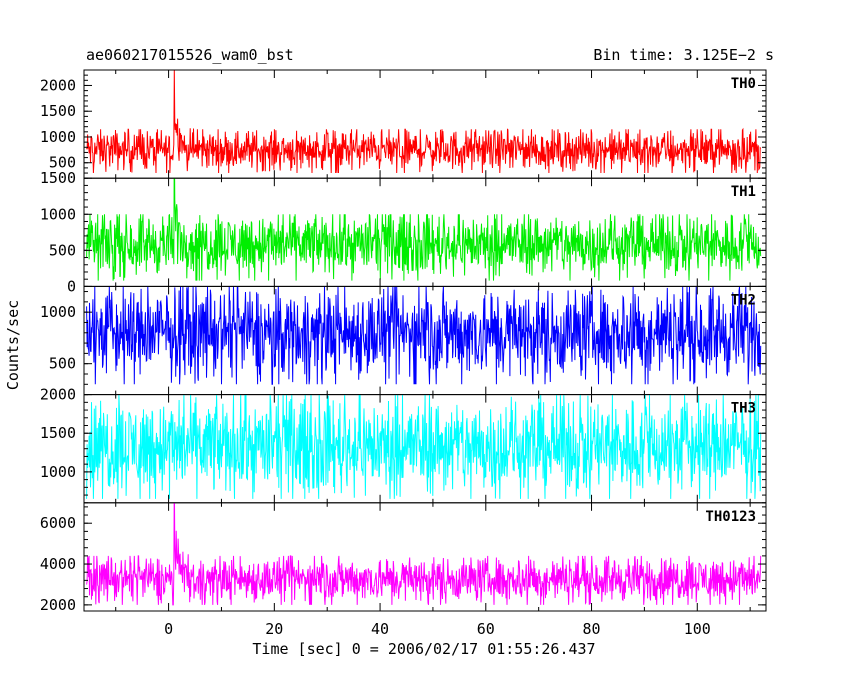 This screenshot has width=850, height=680. I want to click on y-tick-label: 6000, so click(58, 523).